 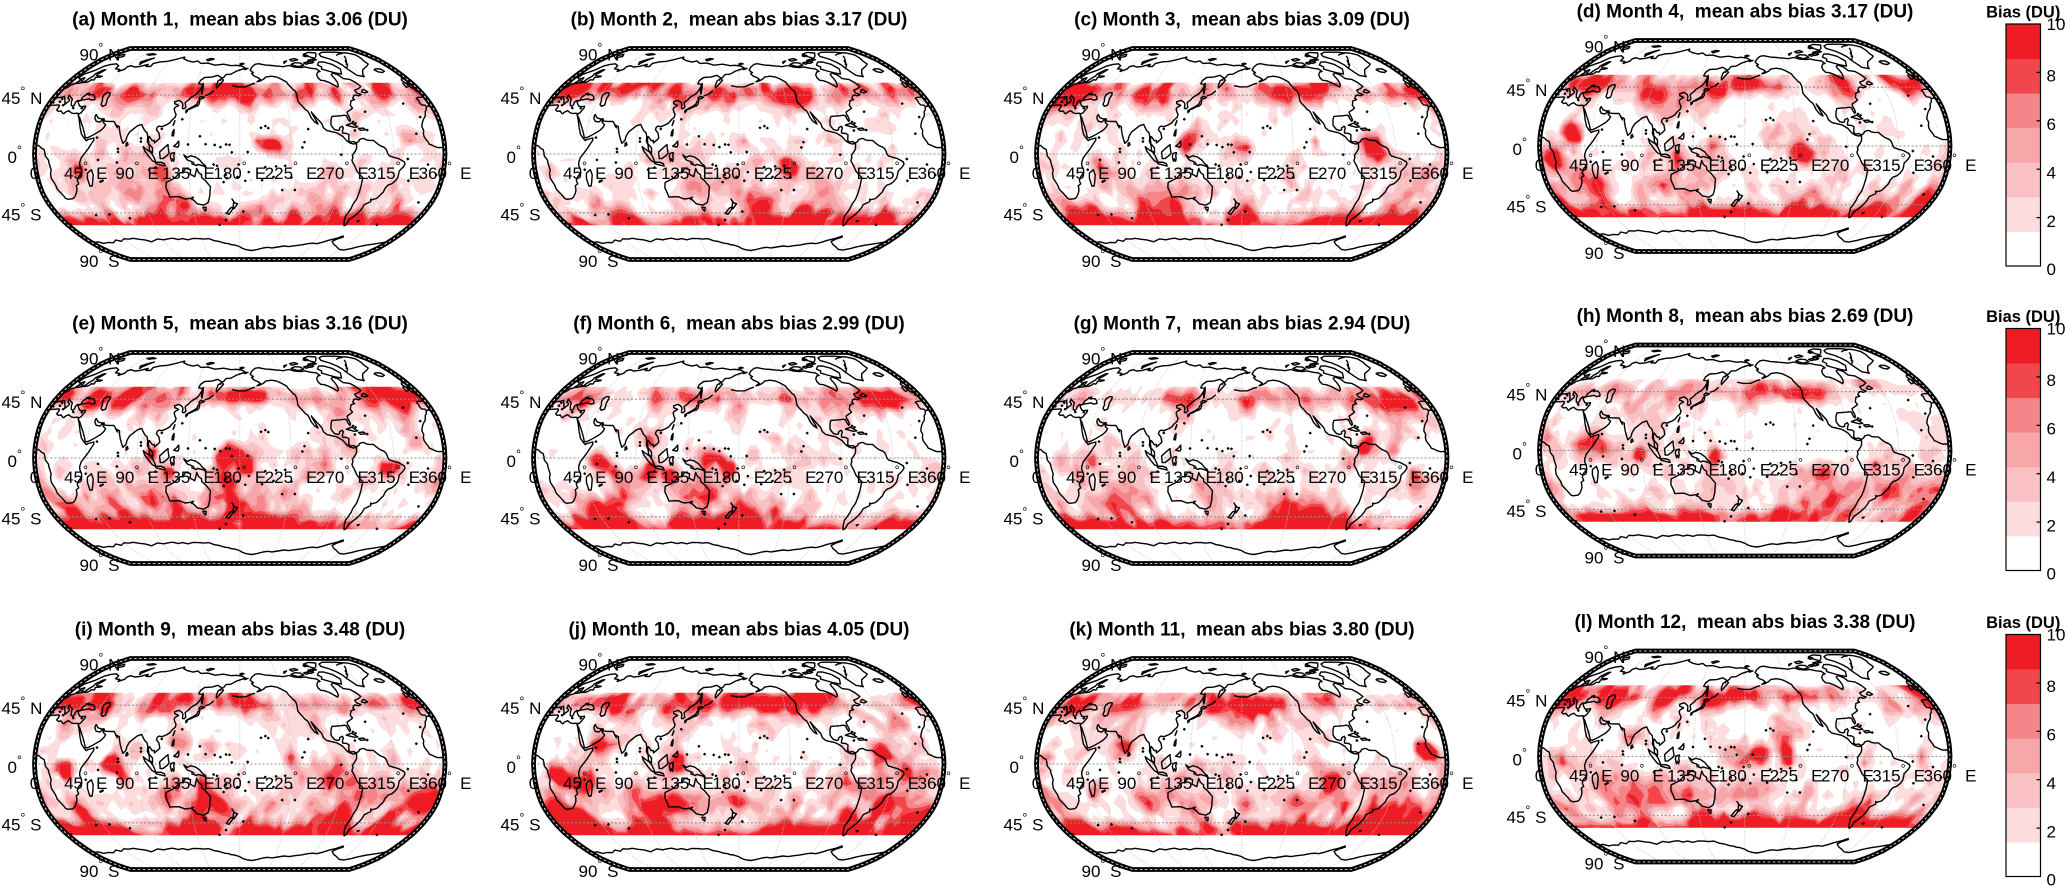 What do you see at coordinates (1745, 316) in the screenshot?
I see `svg-text:(h) Month 8, mean abs bias 2: (h) Month 8, mean abs bias 2.69 (DU)` at bounding box center [1745, 316].